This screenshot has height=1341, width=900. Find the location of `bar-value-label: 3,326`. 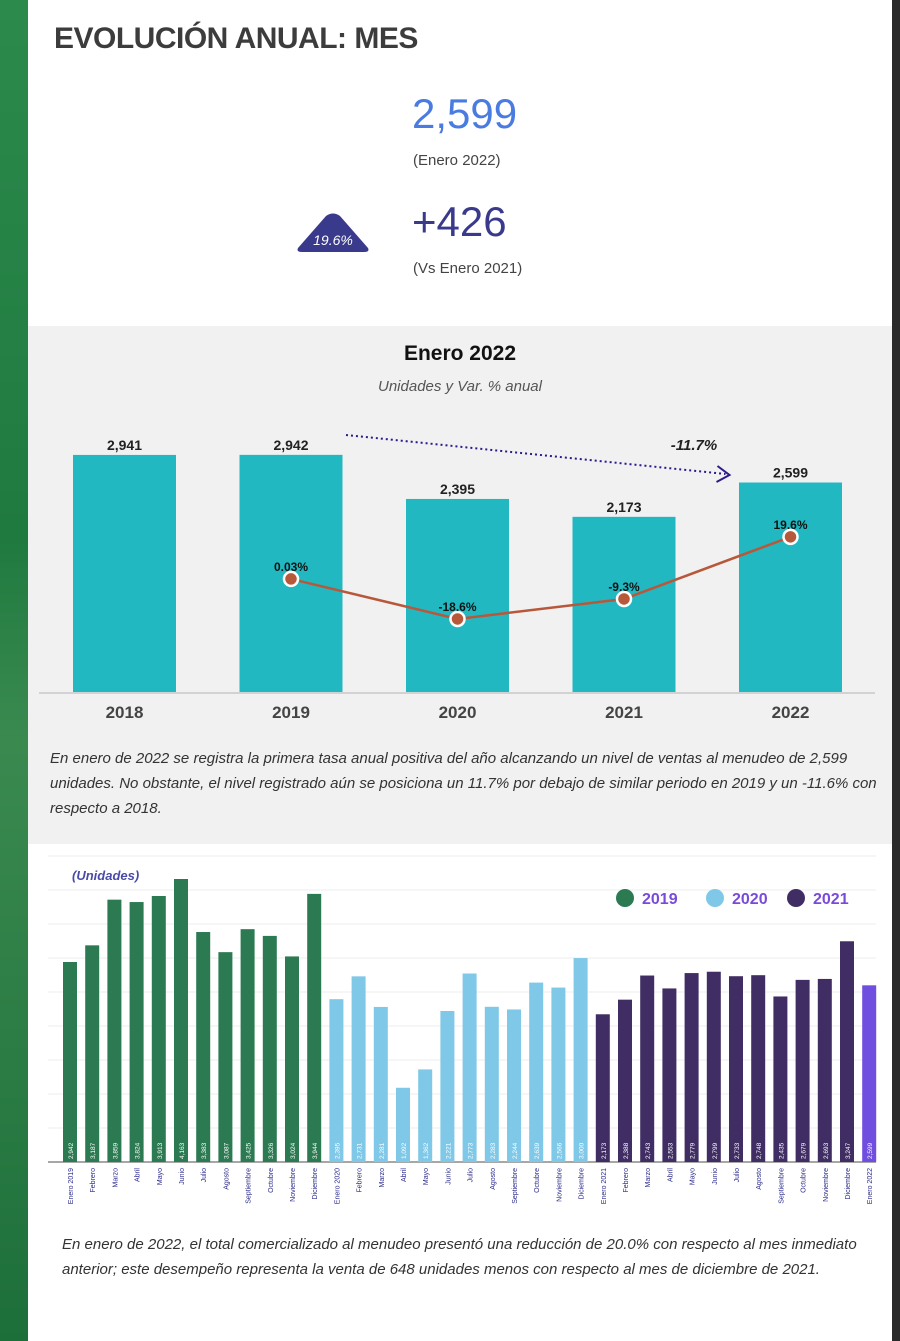

bar-value-label: 3,326 is located at coordinates (271, 1150).